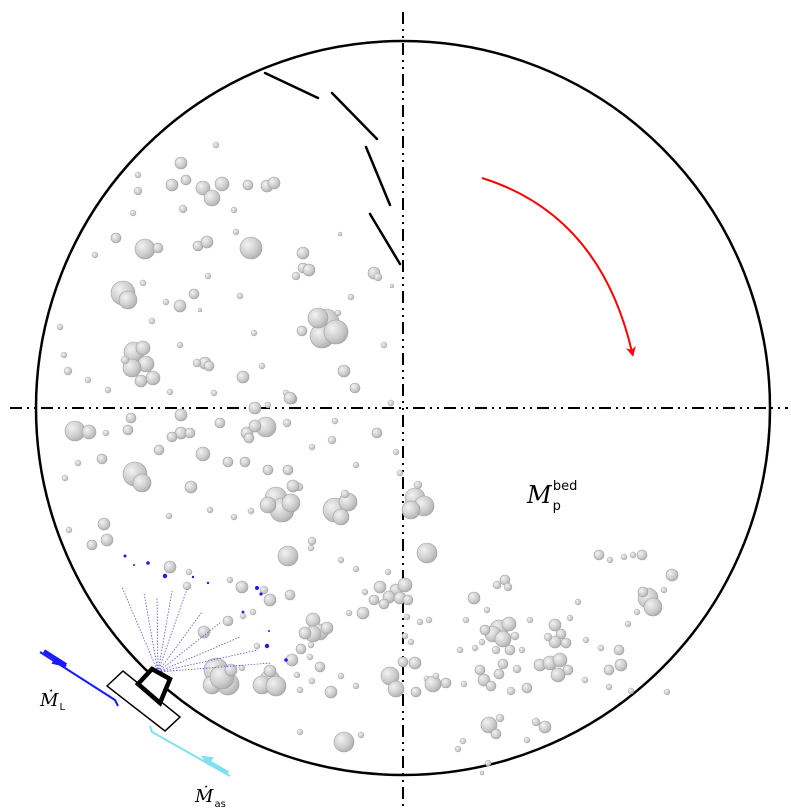  I want to click on bed-mass-label: Mpbed, so click(551, 496).